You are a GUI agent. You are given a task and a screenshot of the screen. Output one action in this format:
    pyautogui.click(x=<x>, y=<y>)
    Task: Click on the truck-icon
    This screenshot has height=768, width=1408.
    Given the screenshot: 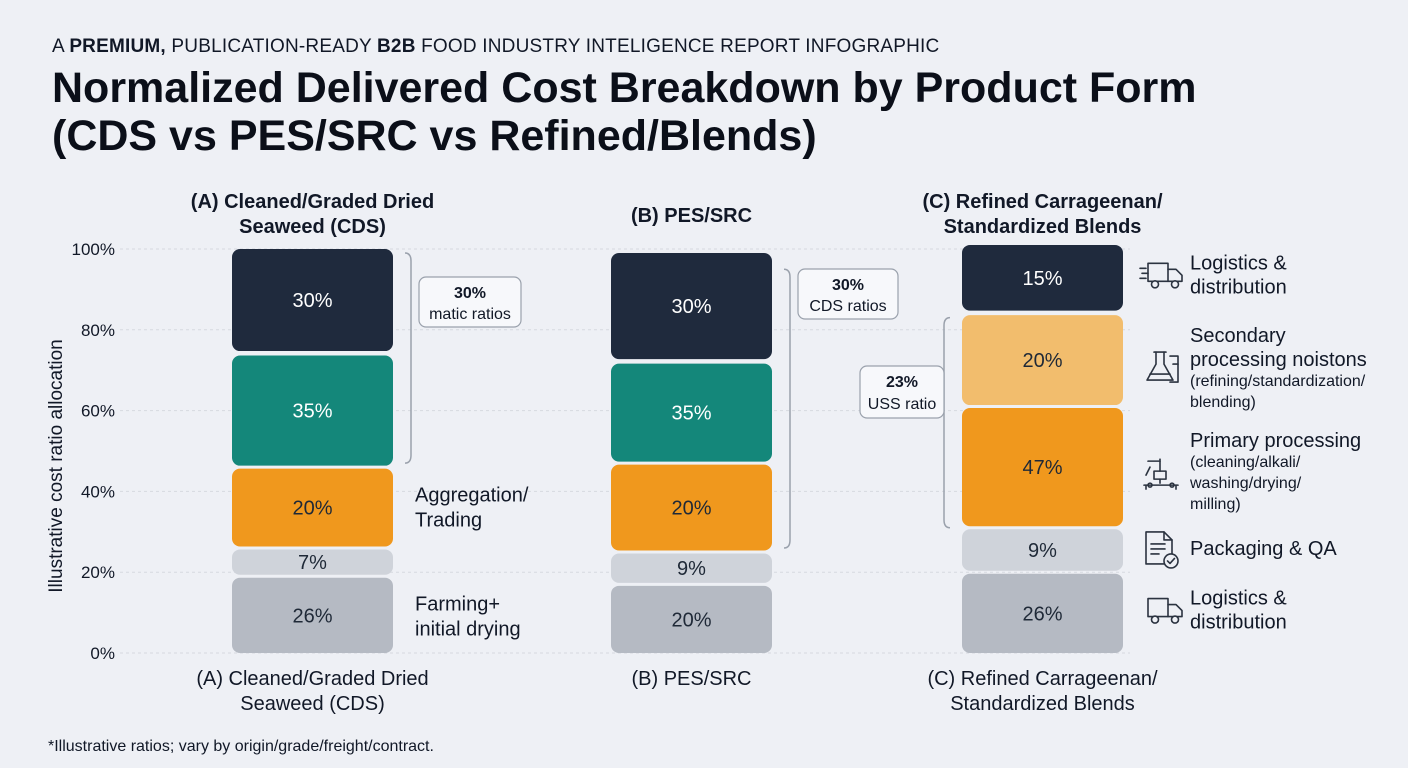 What is the action you would take?
    pyautogui.click(x=1165, y=610)
    